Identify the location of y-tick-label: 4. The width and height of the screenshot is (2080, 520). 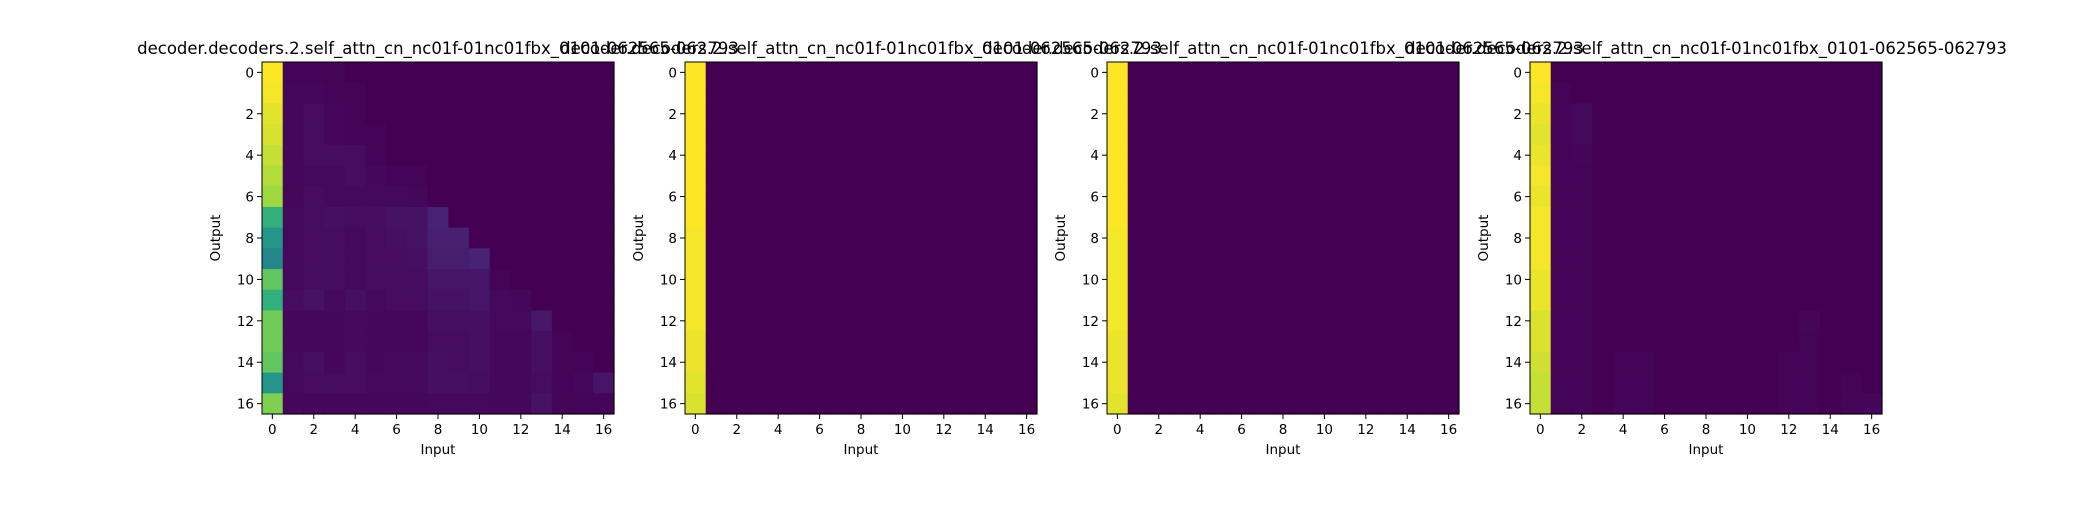
(1517, 156).